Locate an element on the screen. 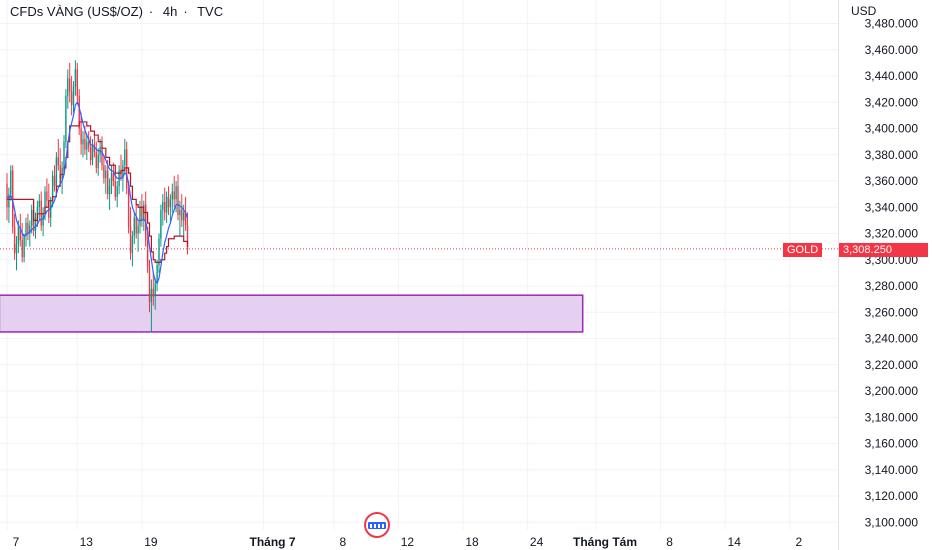 The width and height of the screenshot is (932, 550). y-tick-label: 3,420.000 is located at coordinates (892, 102).